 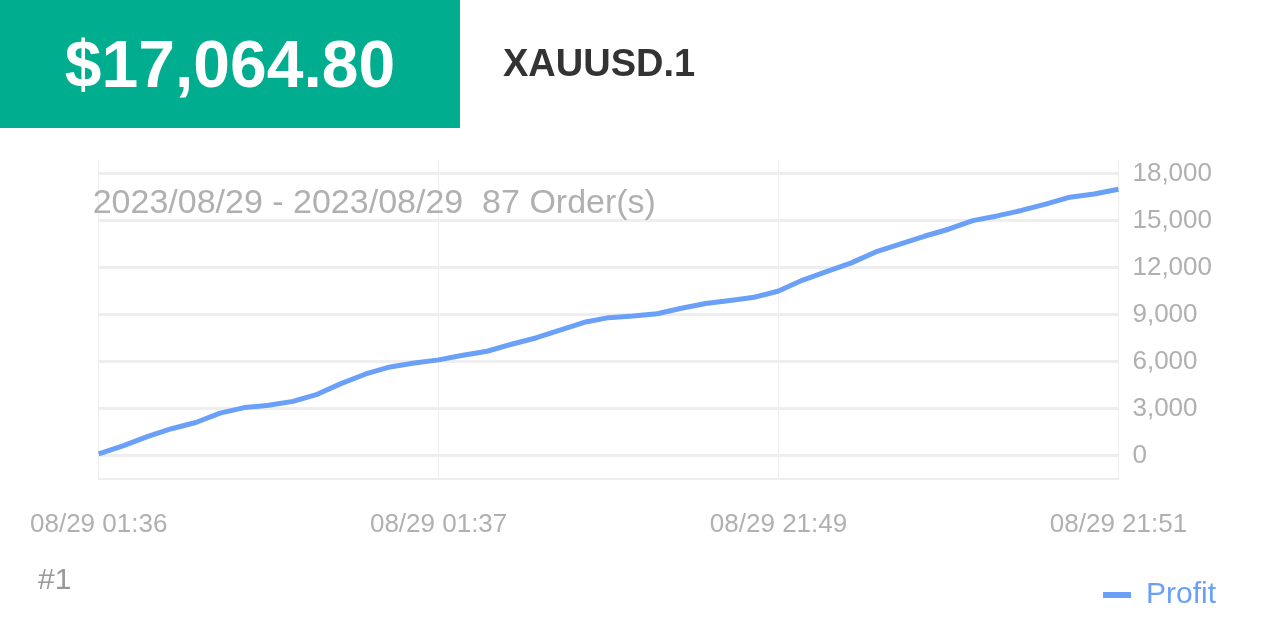 What do you see at coordinates (1181, 593) in the screenshot?
I see `legend-label: Profit` at bounding box center [1181, 593].